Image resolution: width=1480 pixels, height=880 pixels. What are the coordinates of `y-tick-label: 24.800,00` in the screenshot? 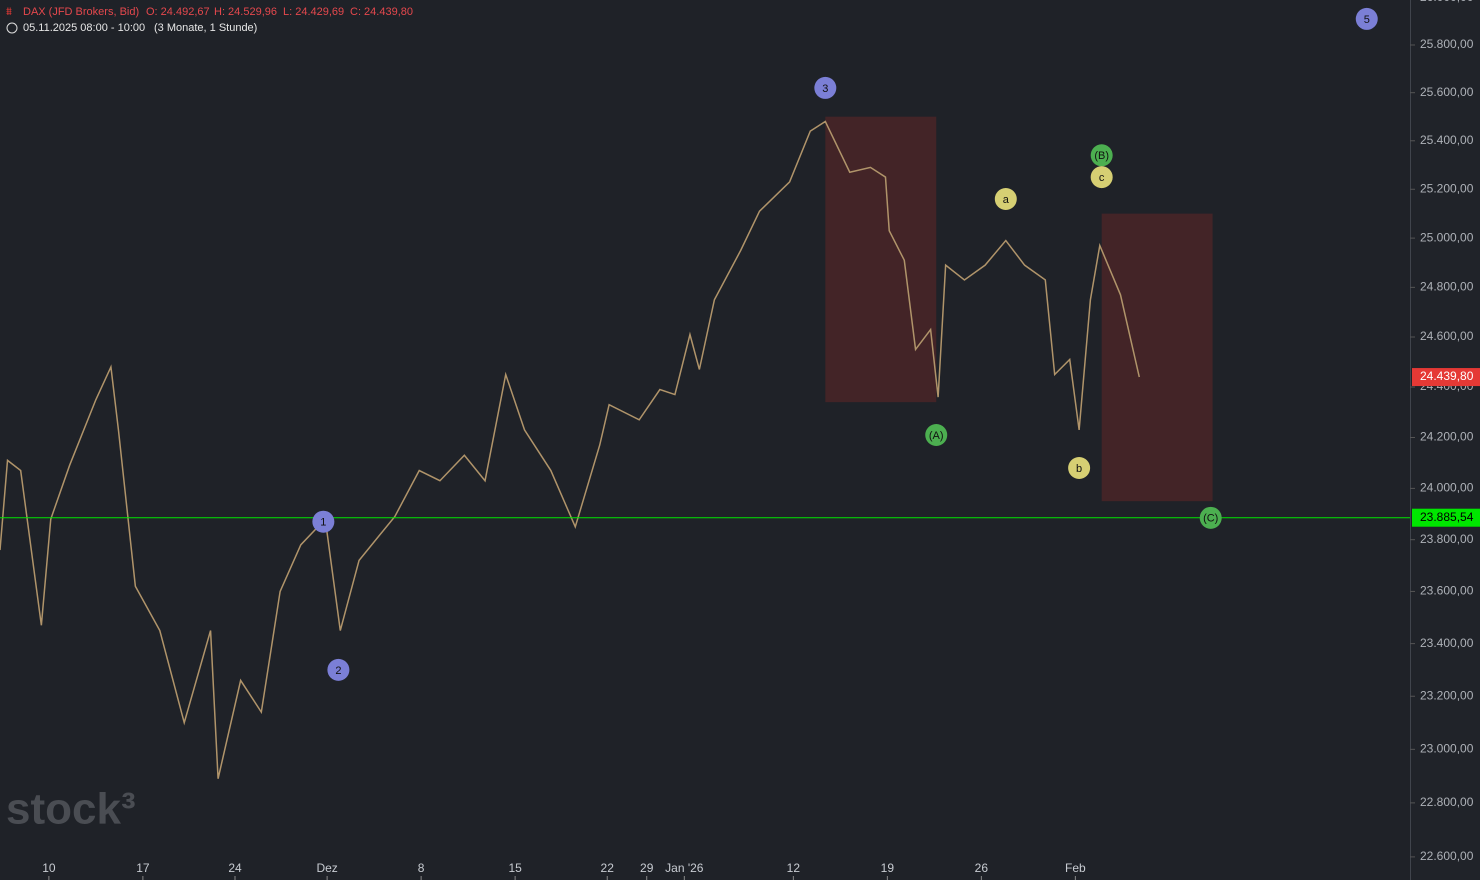 It's located at (1447, 287).